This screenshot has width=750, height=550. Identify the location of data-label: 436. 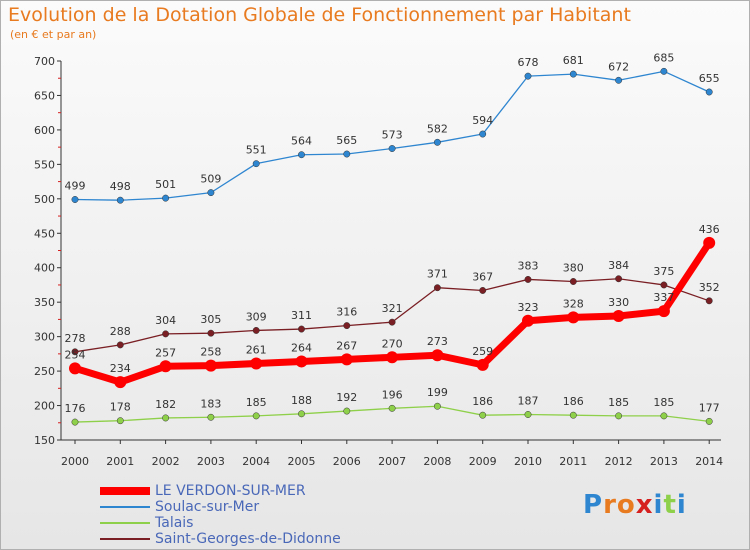
(709, 229).